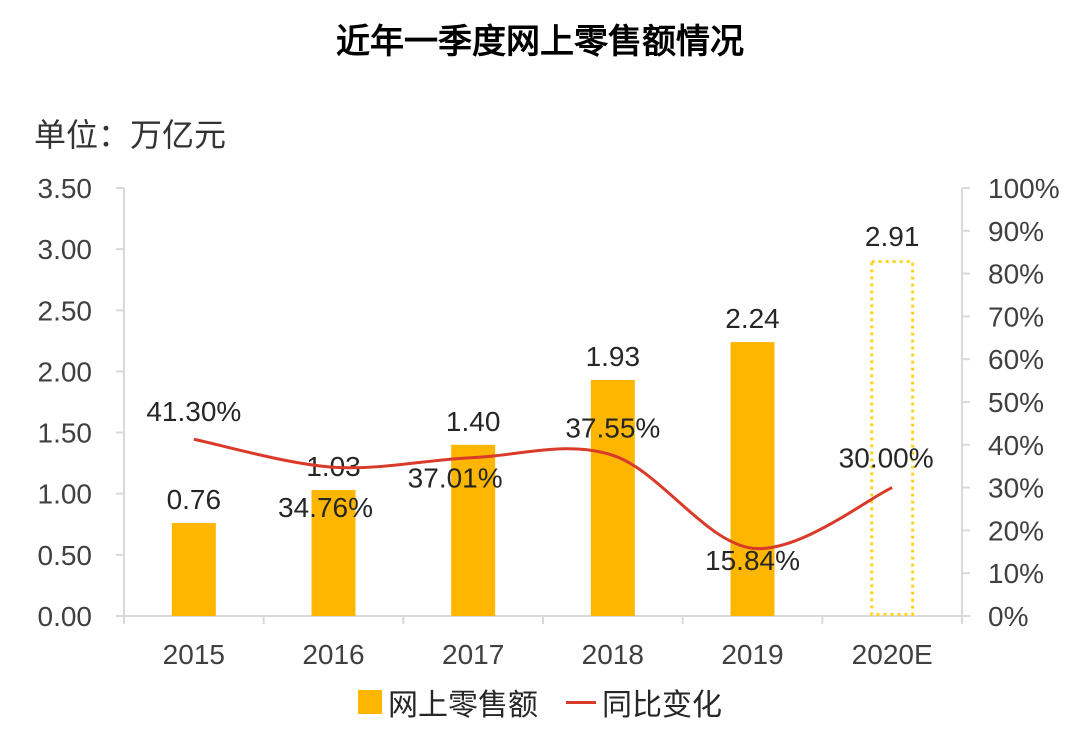 This screenshot has height=731, width=1080. Describe the element at coordinates (752, 654) in the screenshot. I see `x-axis-tick-label: 2019` at that location.